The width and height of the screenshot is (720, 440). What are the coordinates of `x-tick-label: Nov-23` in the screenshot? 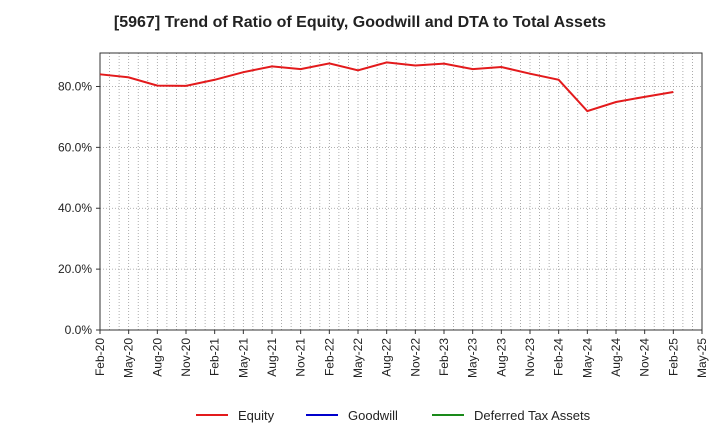 It's located at (530, 357).